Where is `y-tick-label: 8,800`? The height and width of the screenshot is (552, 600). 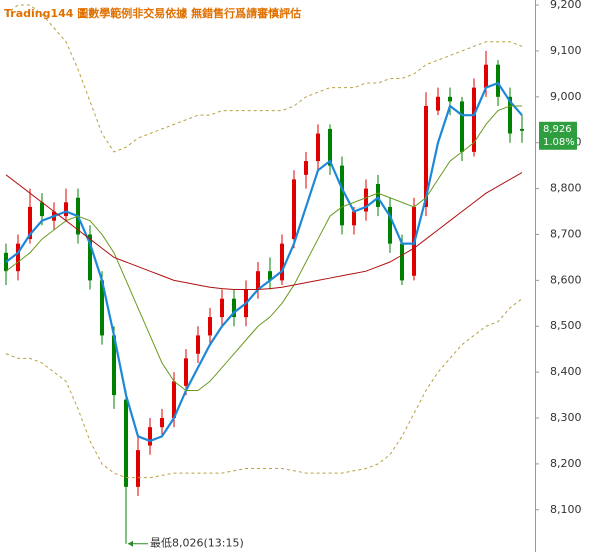
y-tick-label: 8,800 is located at coordinates (566, 188).